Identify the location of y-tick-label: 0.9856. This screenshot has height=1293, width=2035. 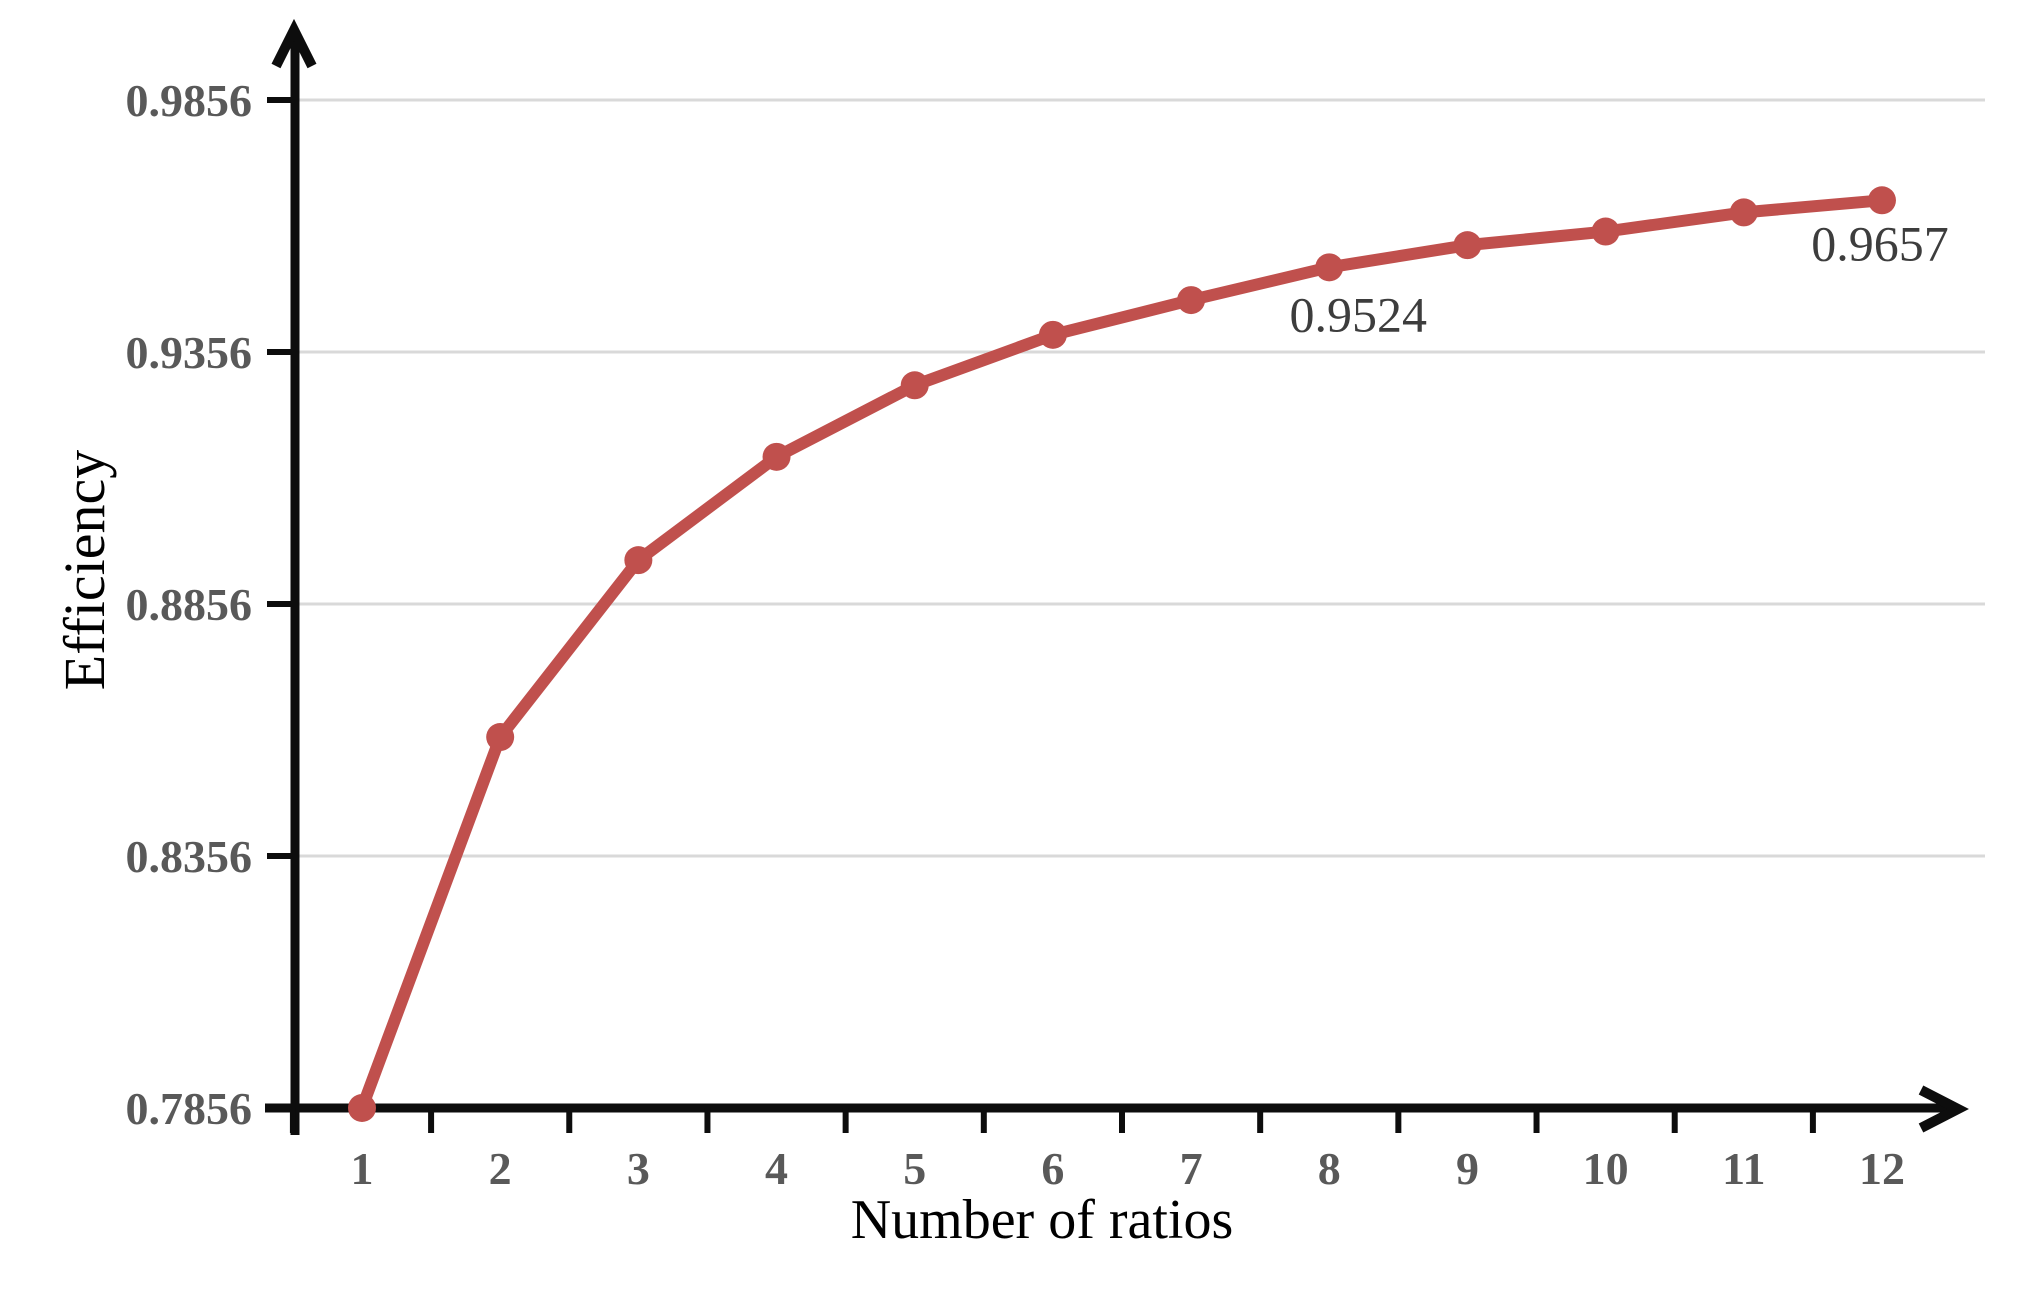
(189, 100).